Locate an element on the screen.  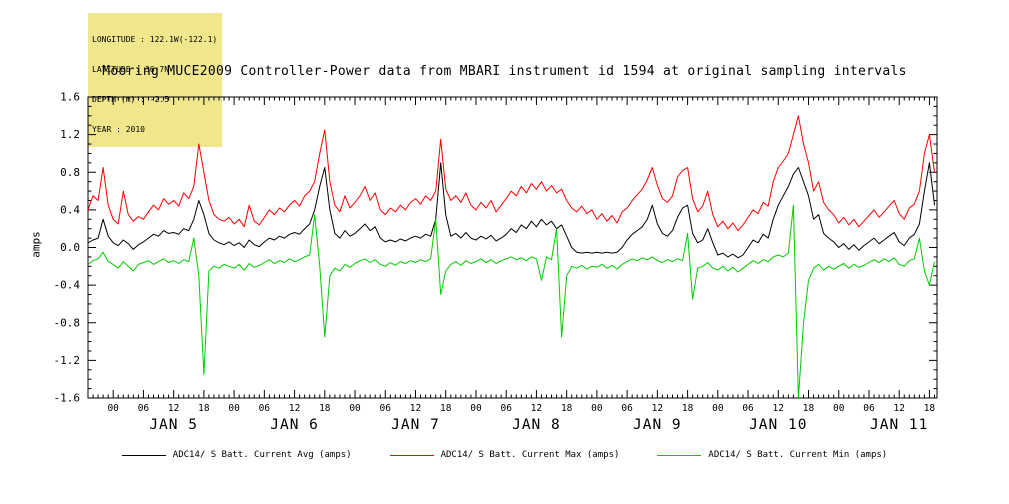
svg-text: JAN 10 is located at coordinates (778, 425).